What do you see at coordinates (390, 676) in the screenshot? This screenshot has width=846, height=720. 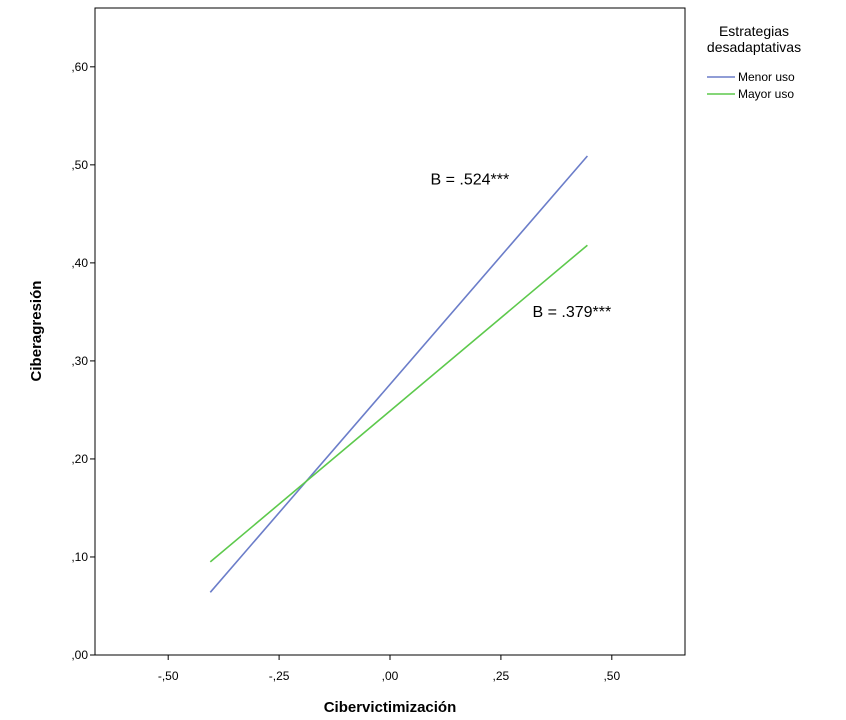 I see `x-tick-label: ,00` at bounding box center [390, 676].